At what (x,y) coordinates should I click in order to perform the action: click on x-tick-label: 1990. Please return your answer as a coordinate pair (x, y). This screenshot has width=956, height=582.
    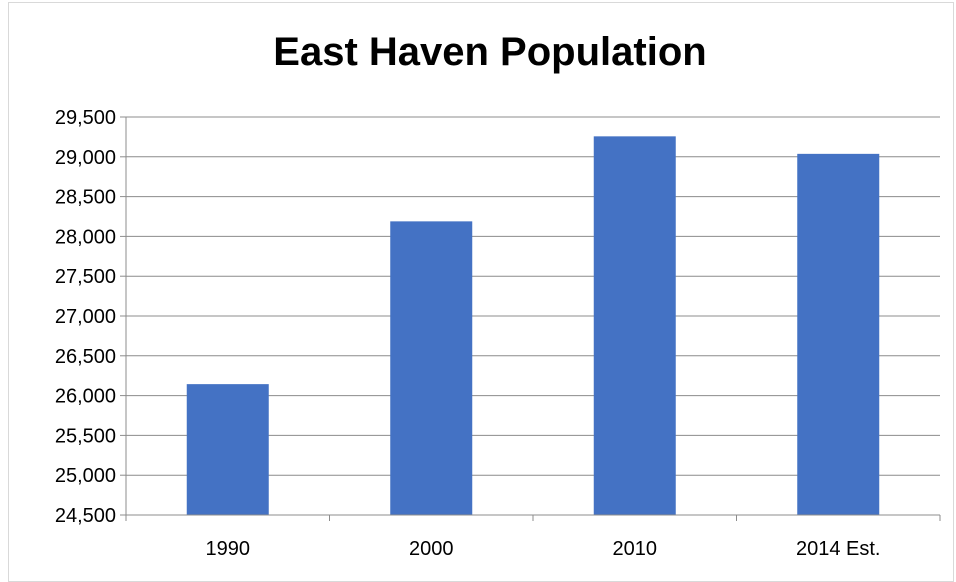
    Looking at the image, I should click on (228, 549).